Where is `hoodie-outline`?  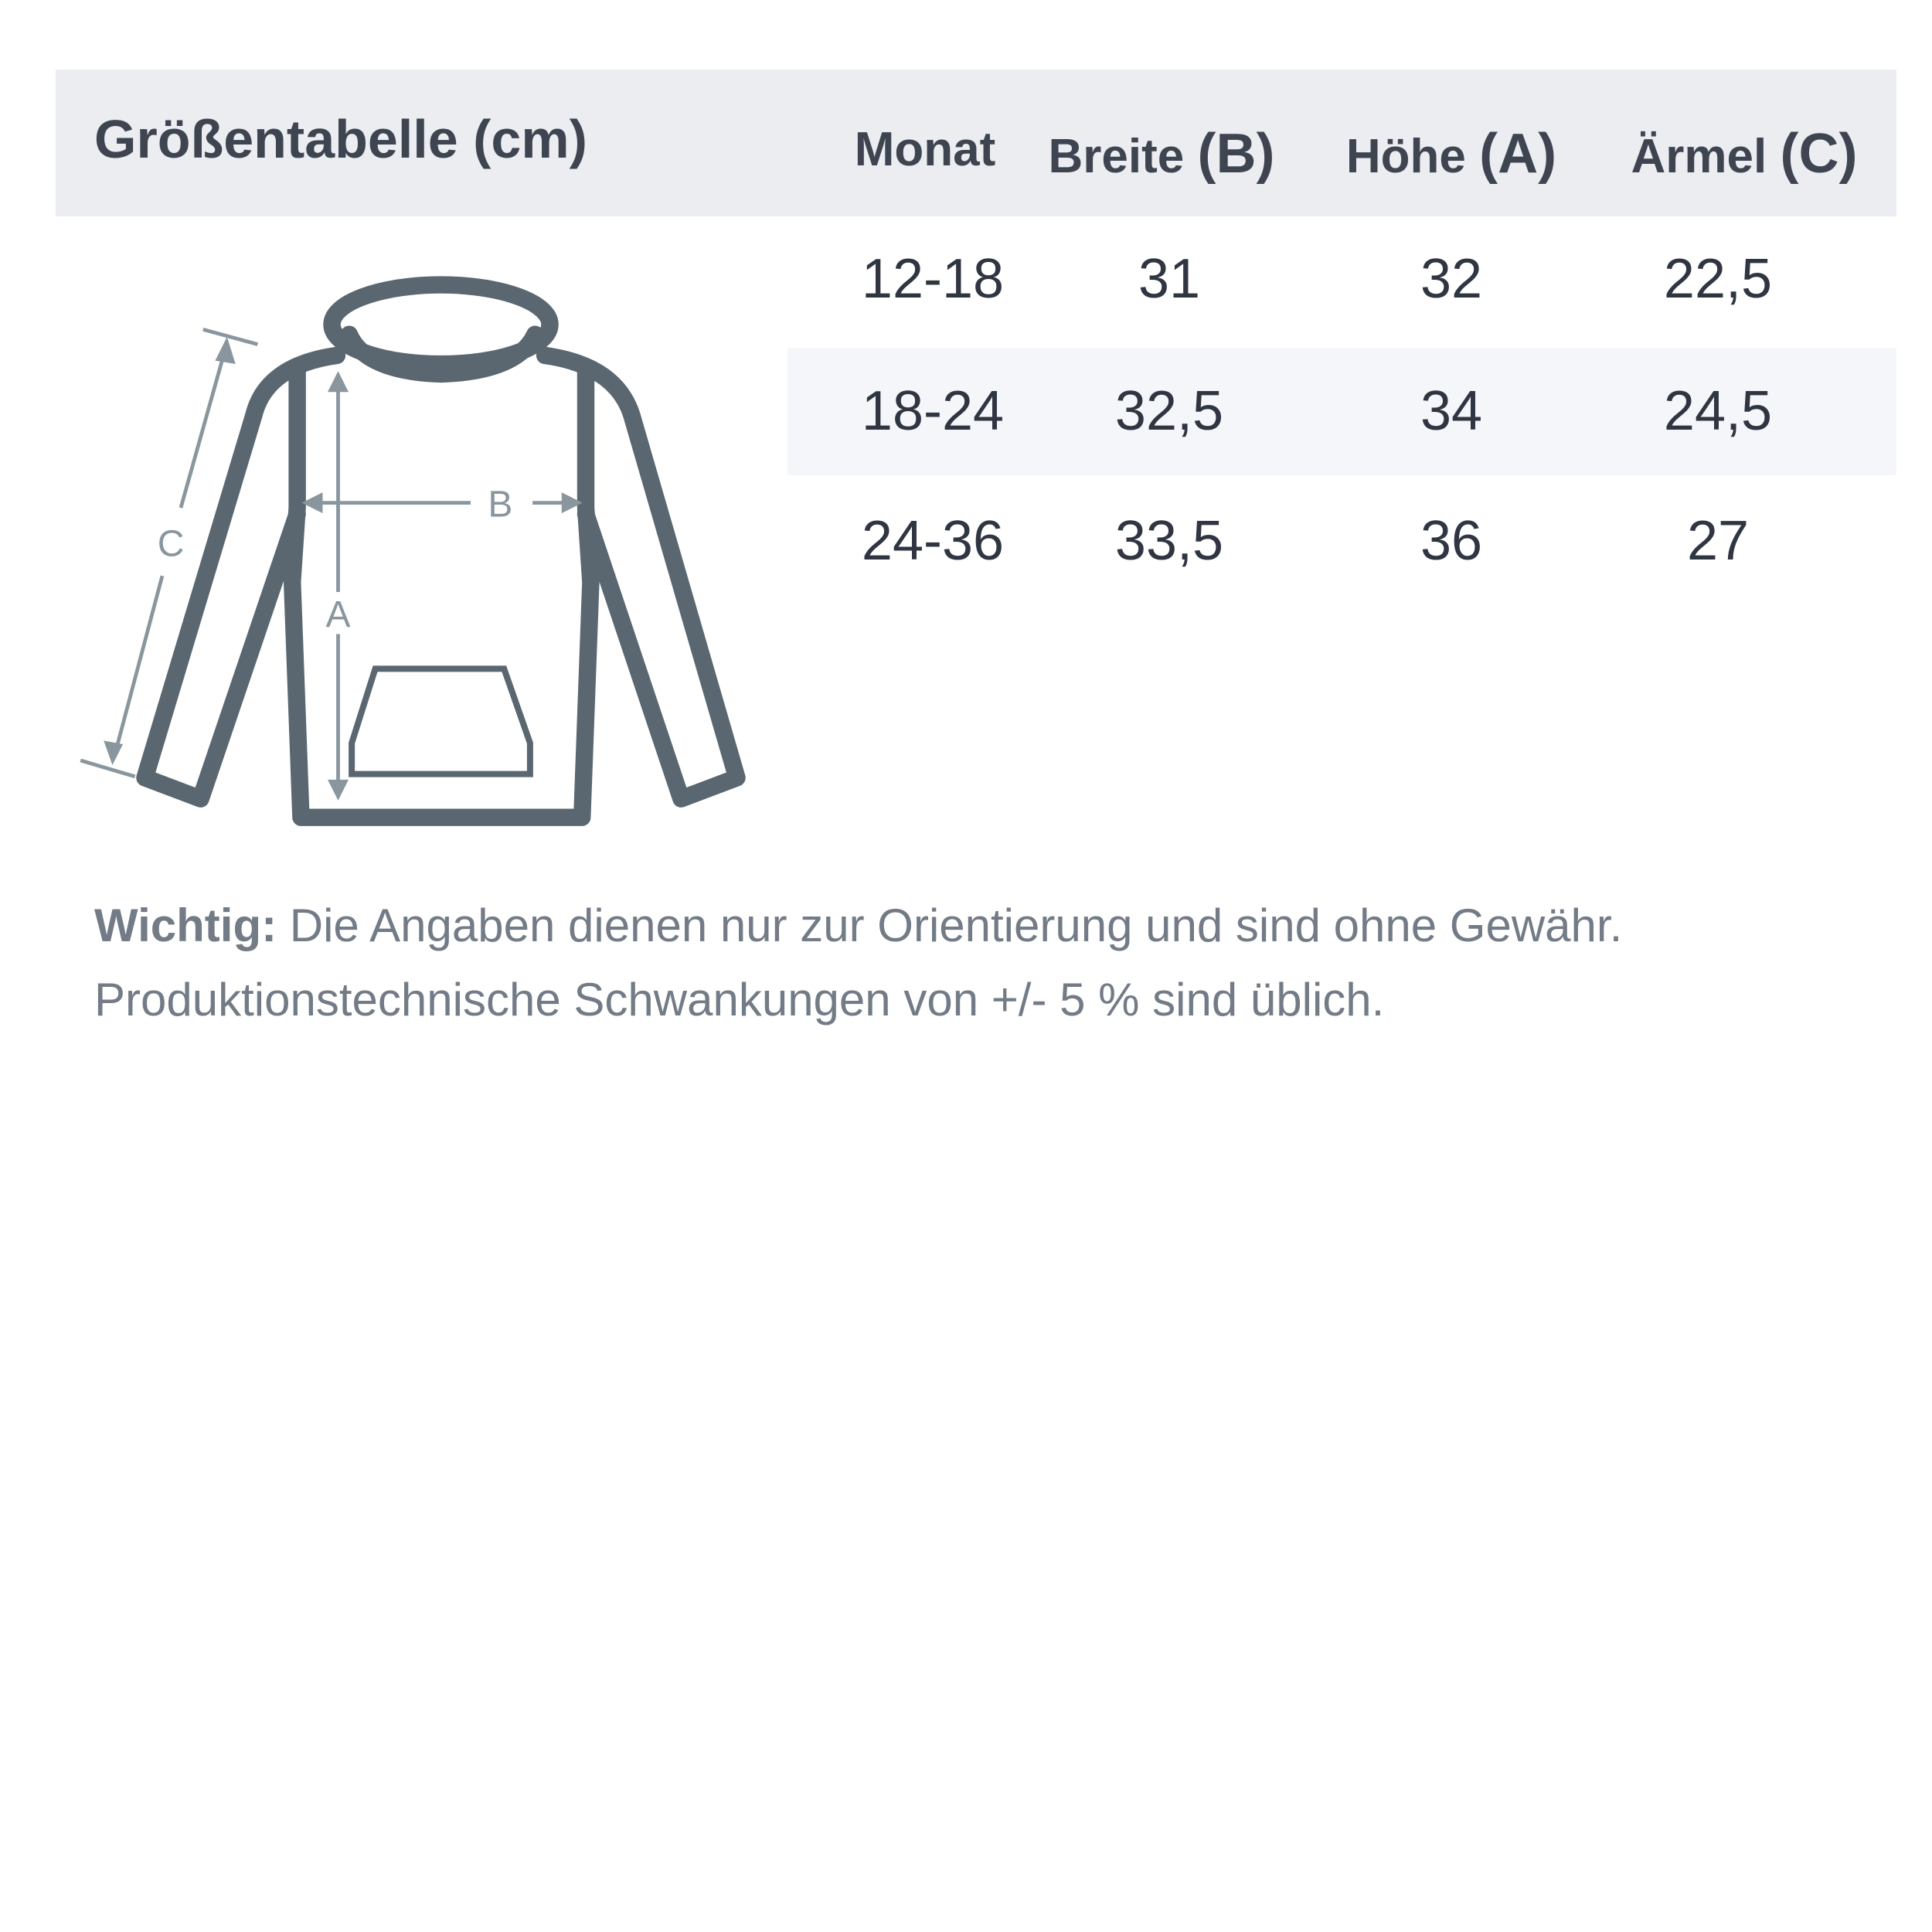 hoodie-outline is located at coordinates (441, 551).